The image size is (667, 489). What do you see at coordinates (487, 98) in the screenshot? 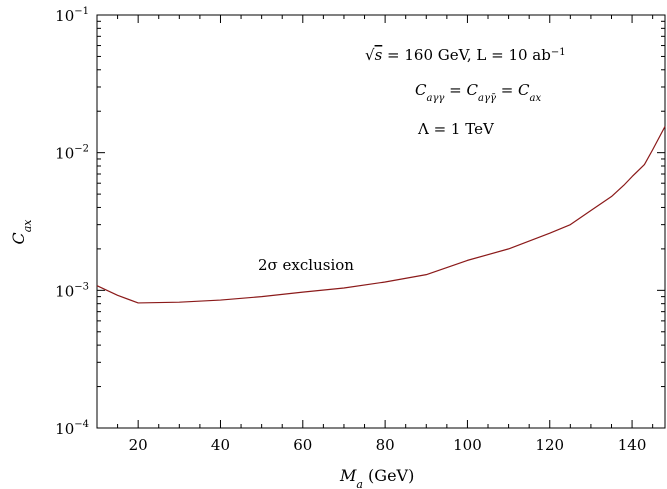
I see `coupling-mid-sub: aγγ̄` at bounding box center [487, 98].